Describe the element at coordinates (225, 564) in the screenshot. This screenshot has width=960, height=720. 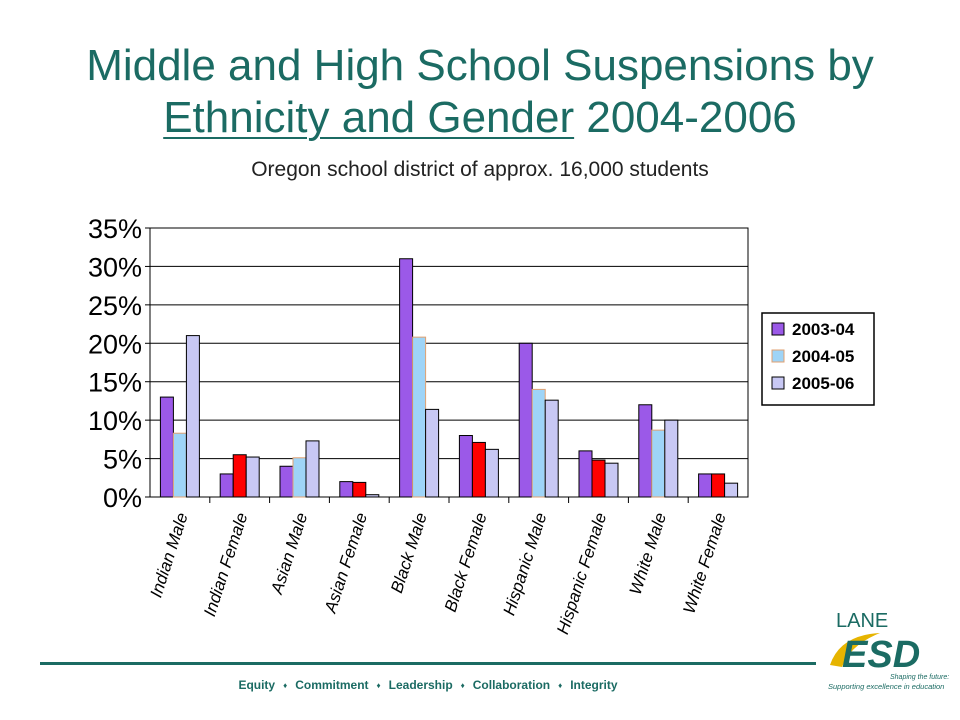
I see `x-tick-label: Indian Female` at that location.